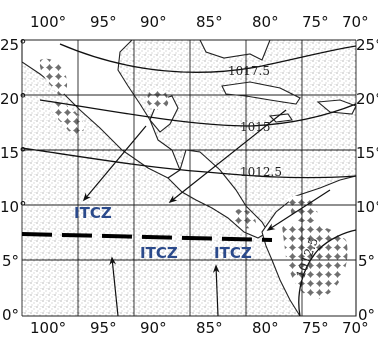 This screenshot has width=378, height=341. What do you see at coordinates (189, 163) in the screenshot?
I see `isobar-1012-5-north` at bounding box center [189, 163].